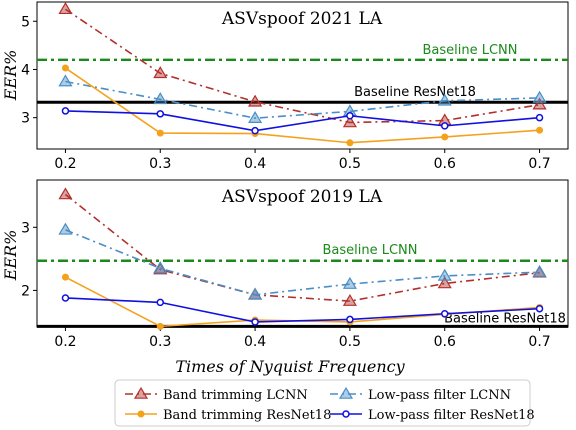 The height and width of the screenshot is (430, 576). I want to click on legend-box, so click(322, 403).